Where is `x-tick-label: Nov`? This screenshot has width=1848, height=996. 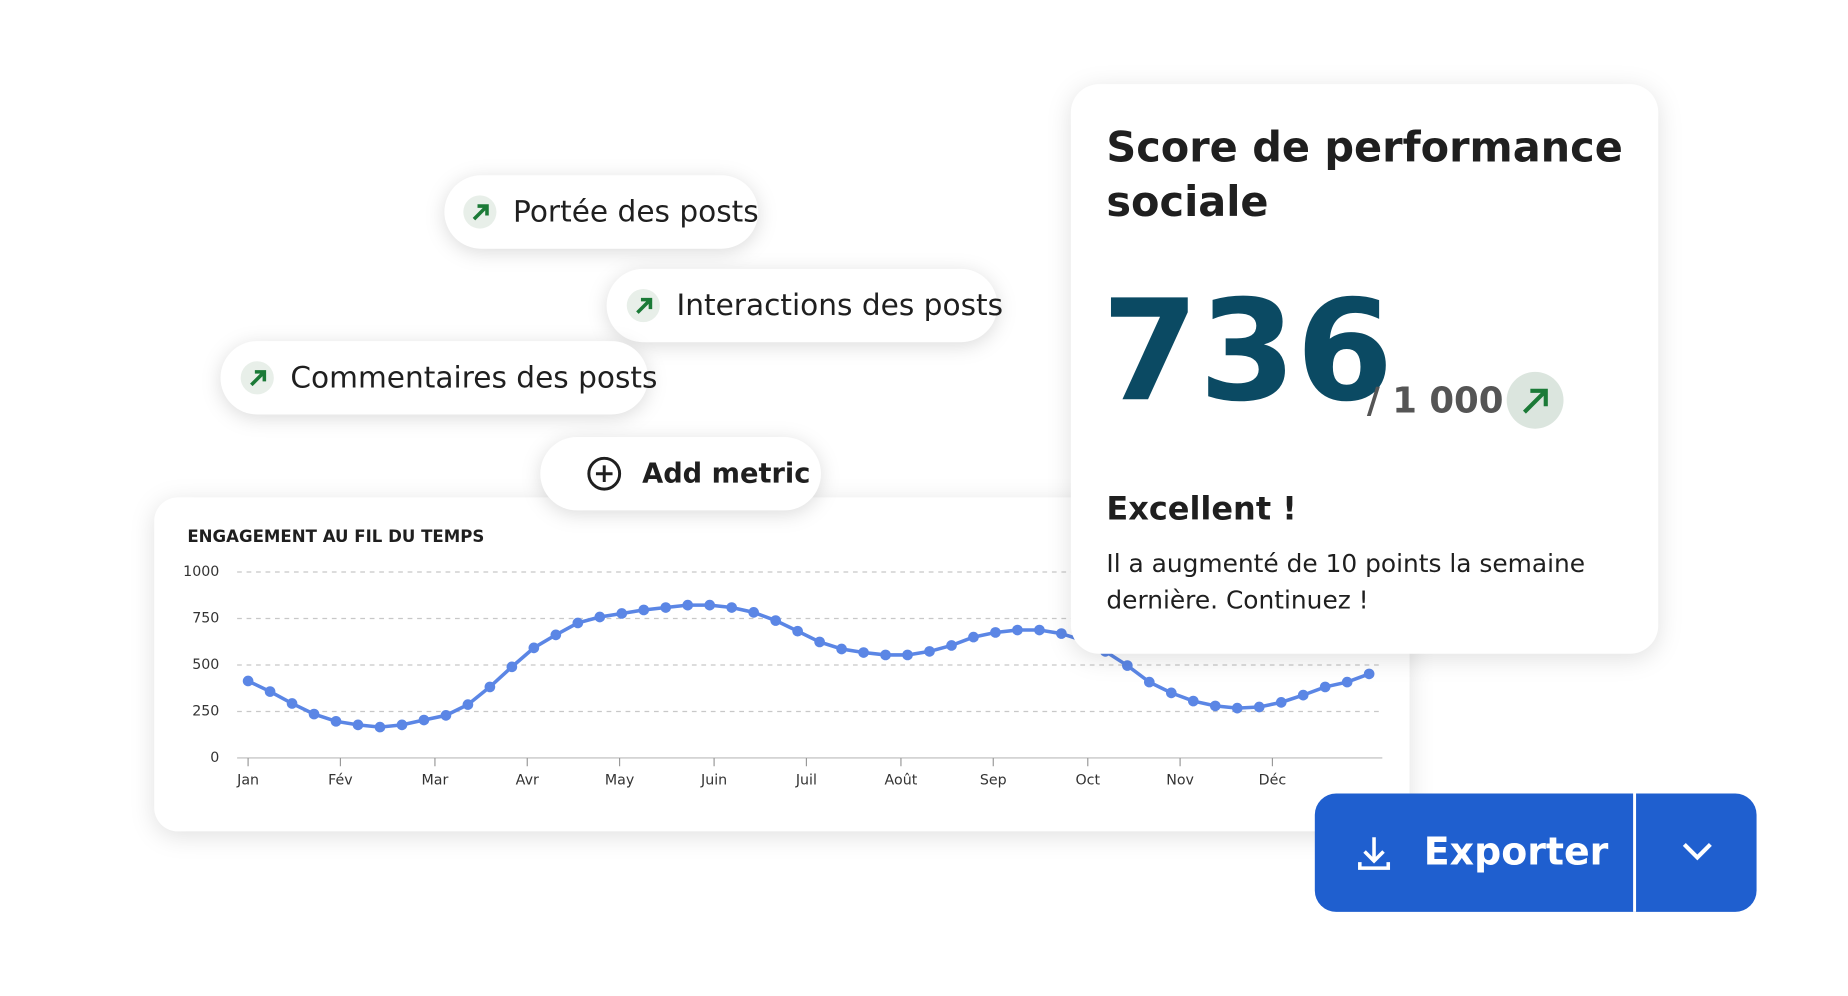 x-tick-label: Nov is located at coordinates (1180, 780).